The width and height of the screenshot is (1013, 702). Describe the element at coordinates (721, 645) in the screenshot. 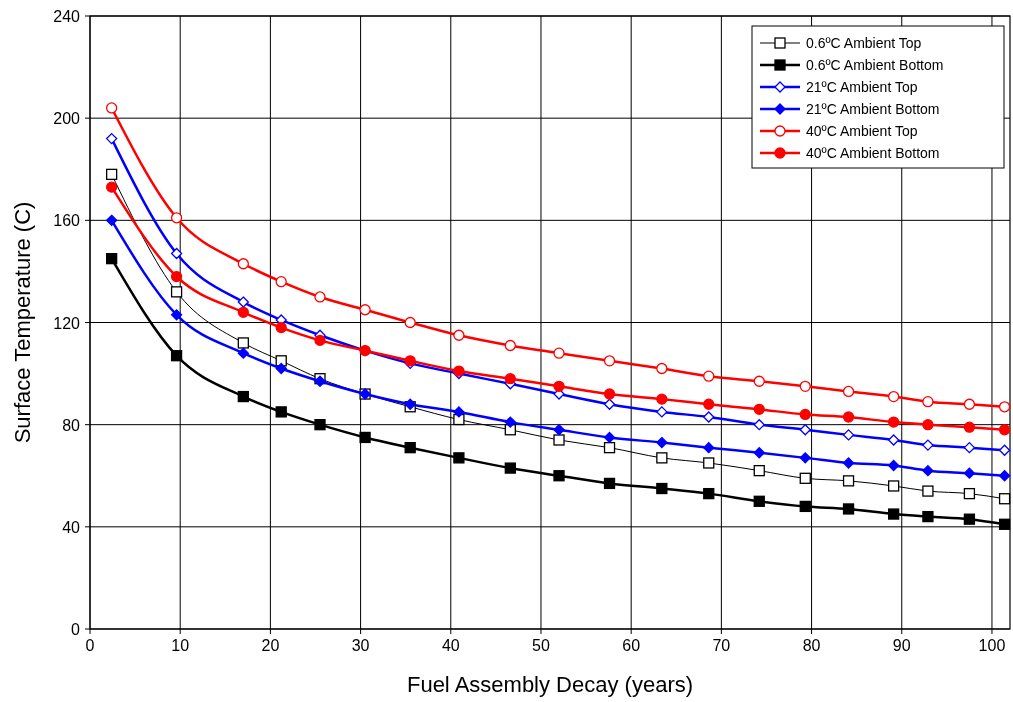

I see `x-tick-label: 70` at that location.